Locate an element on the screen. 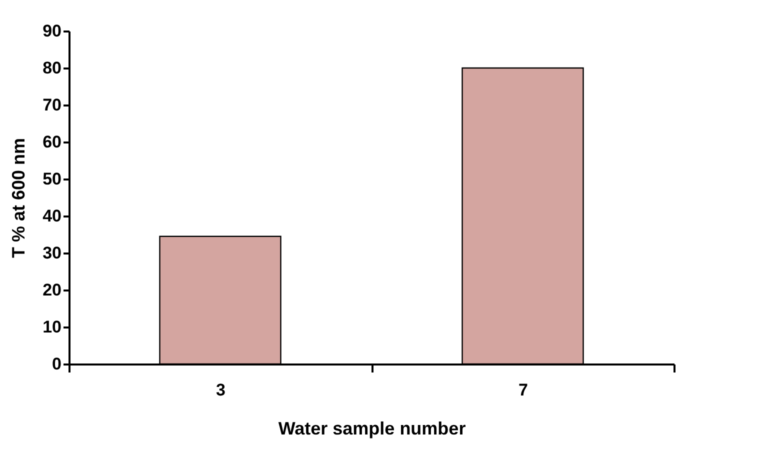  y-tick-label: 0 is located at coordinates (57, 364).